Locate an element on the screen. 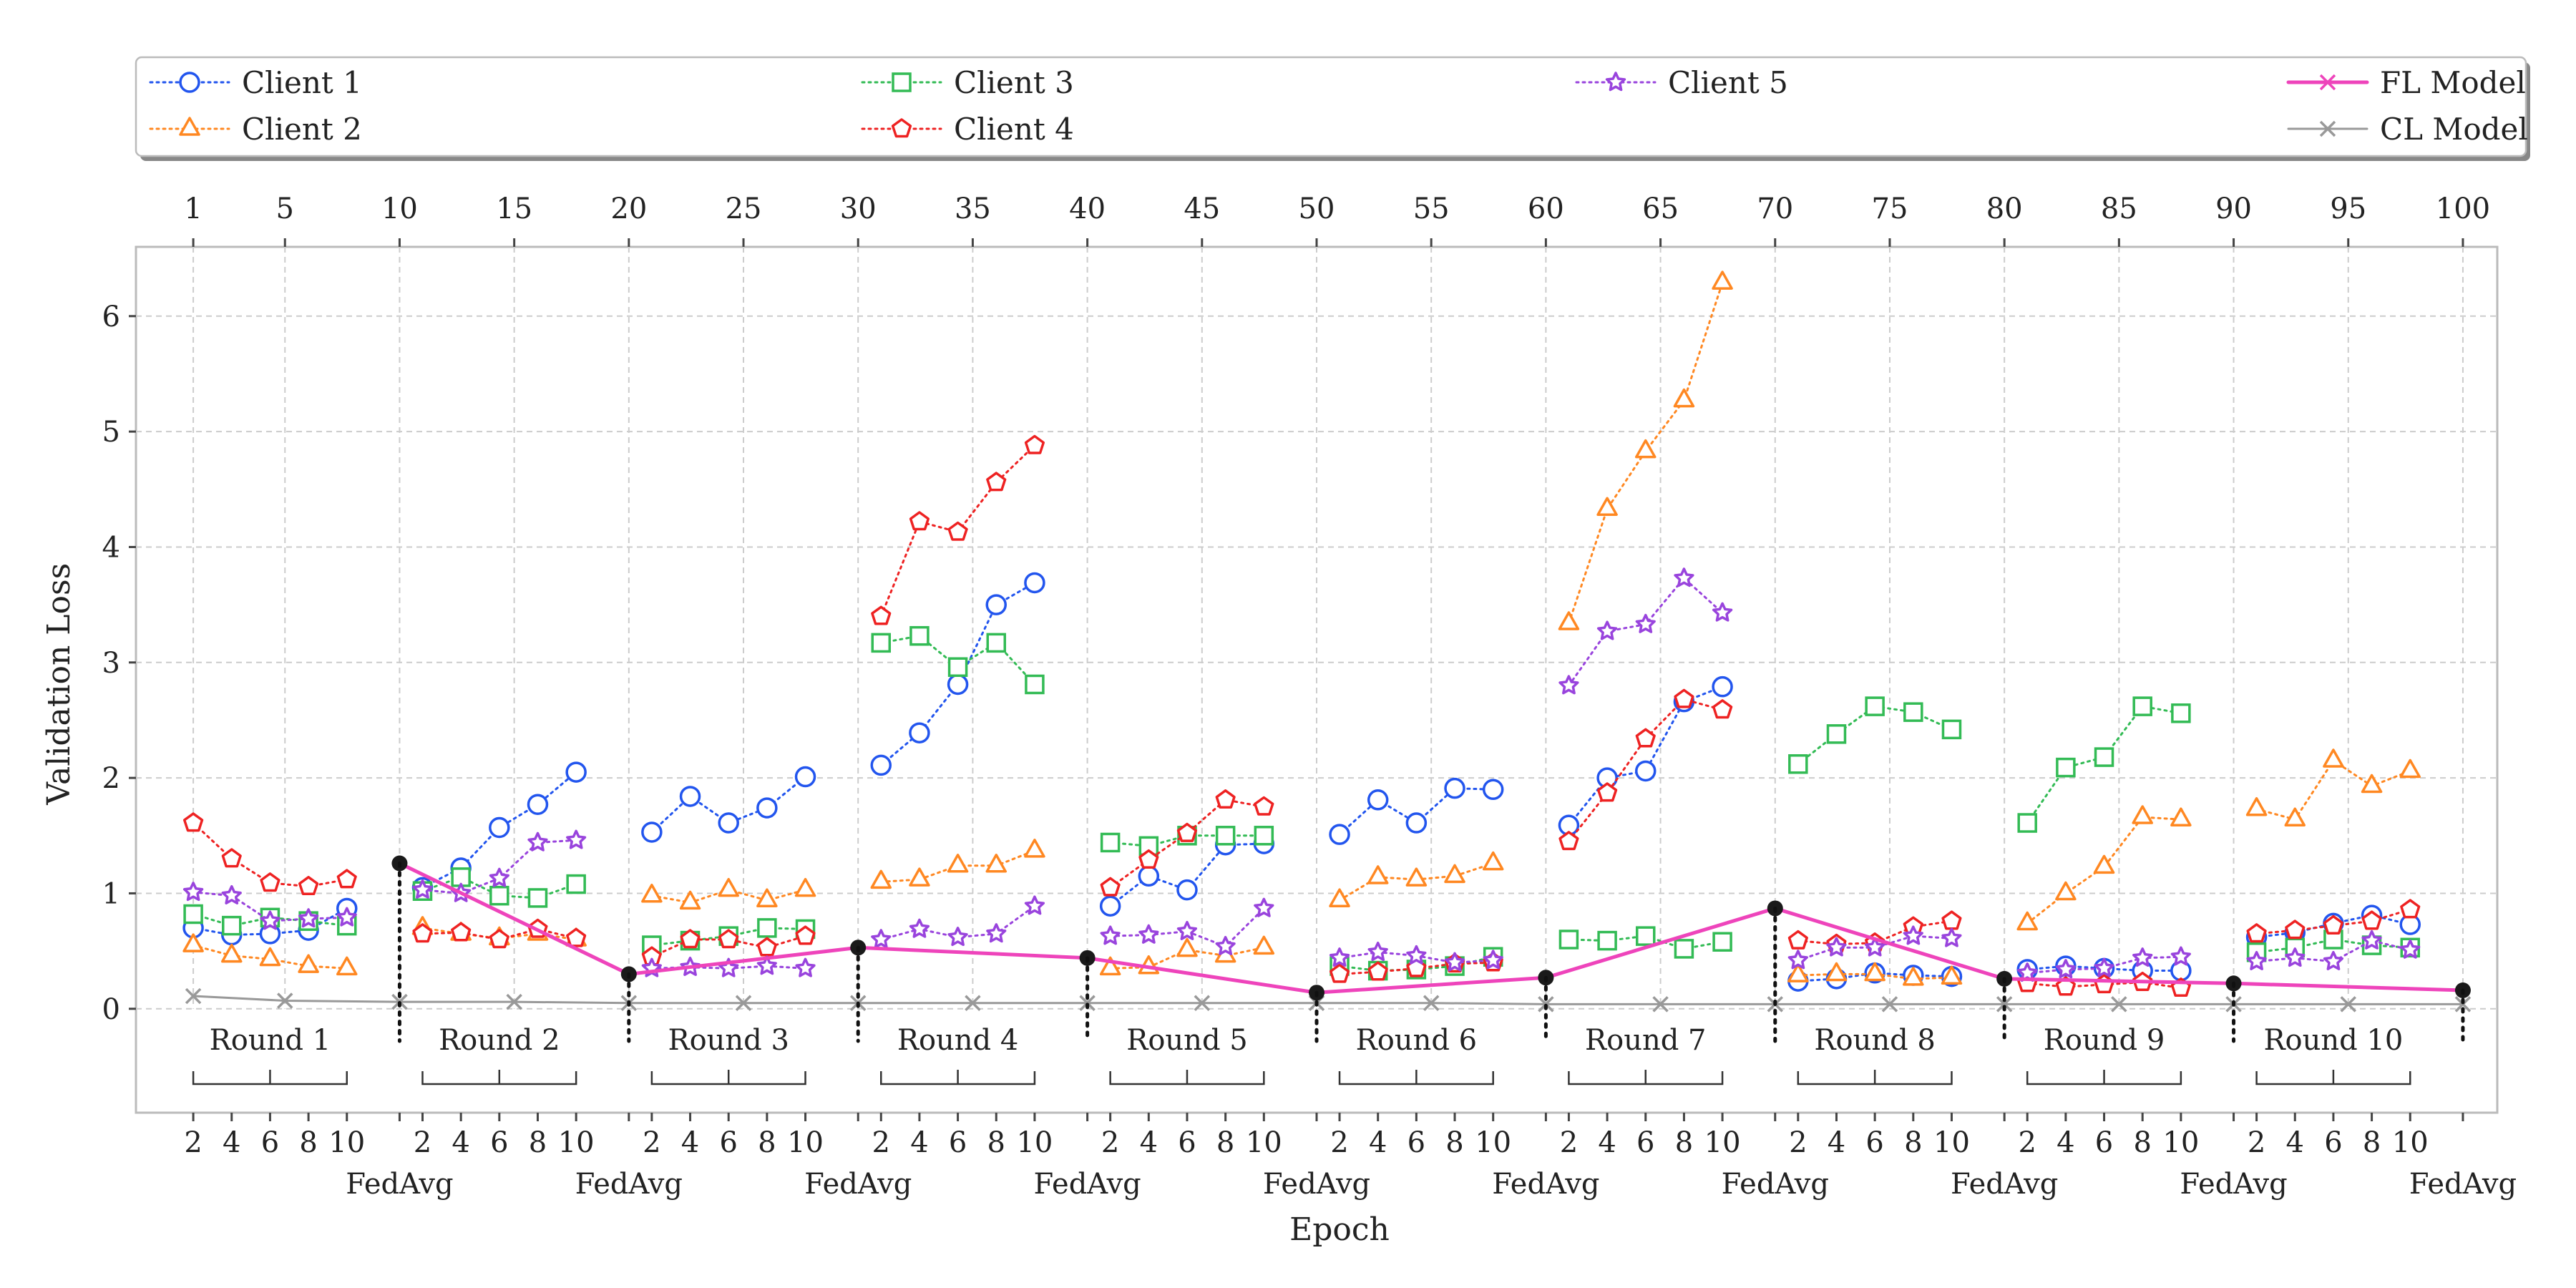 This screenshot has height=1288, width=2576. top-tick-label: 70 is located at coordinates (1775, 208).